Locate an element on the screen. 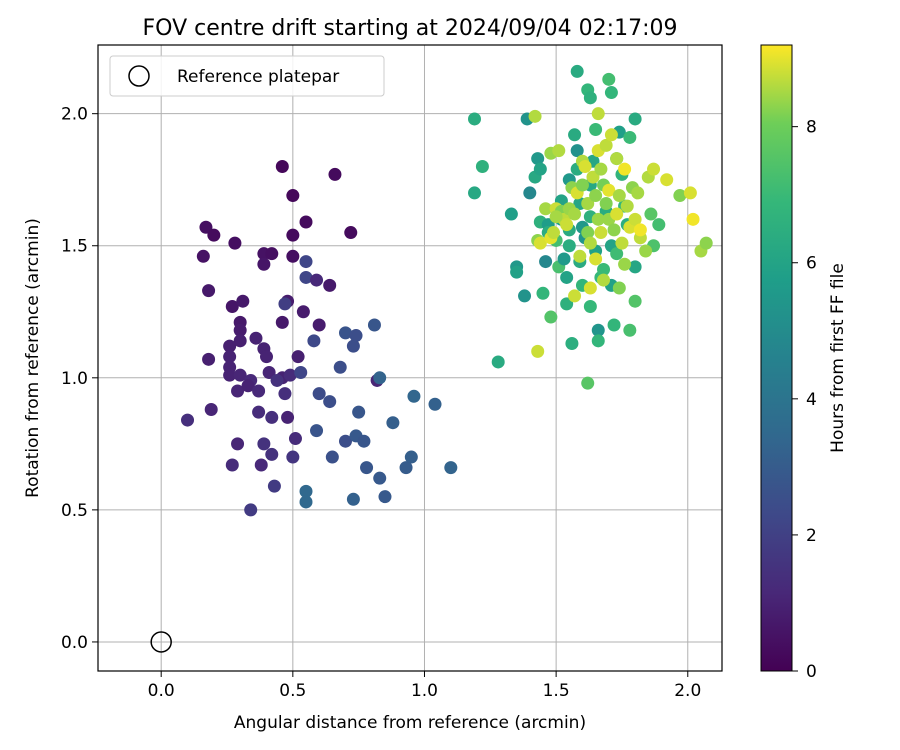 The height and width of the screenshot is (750, 900). x-tick-label: 0.5 is located at coordinates (292, 691).